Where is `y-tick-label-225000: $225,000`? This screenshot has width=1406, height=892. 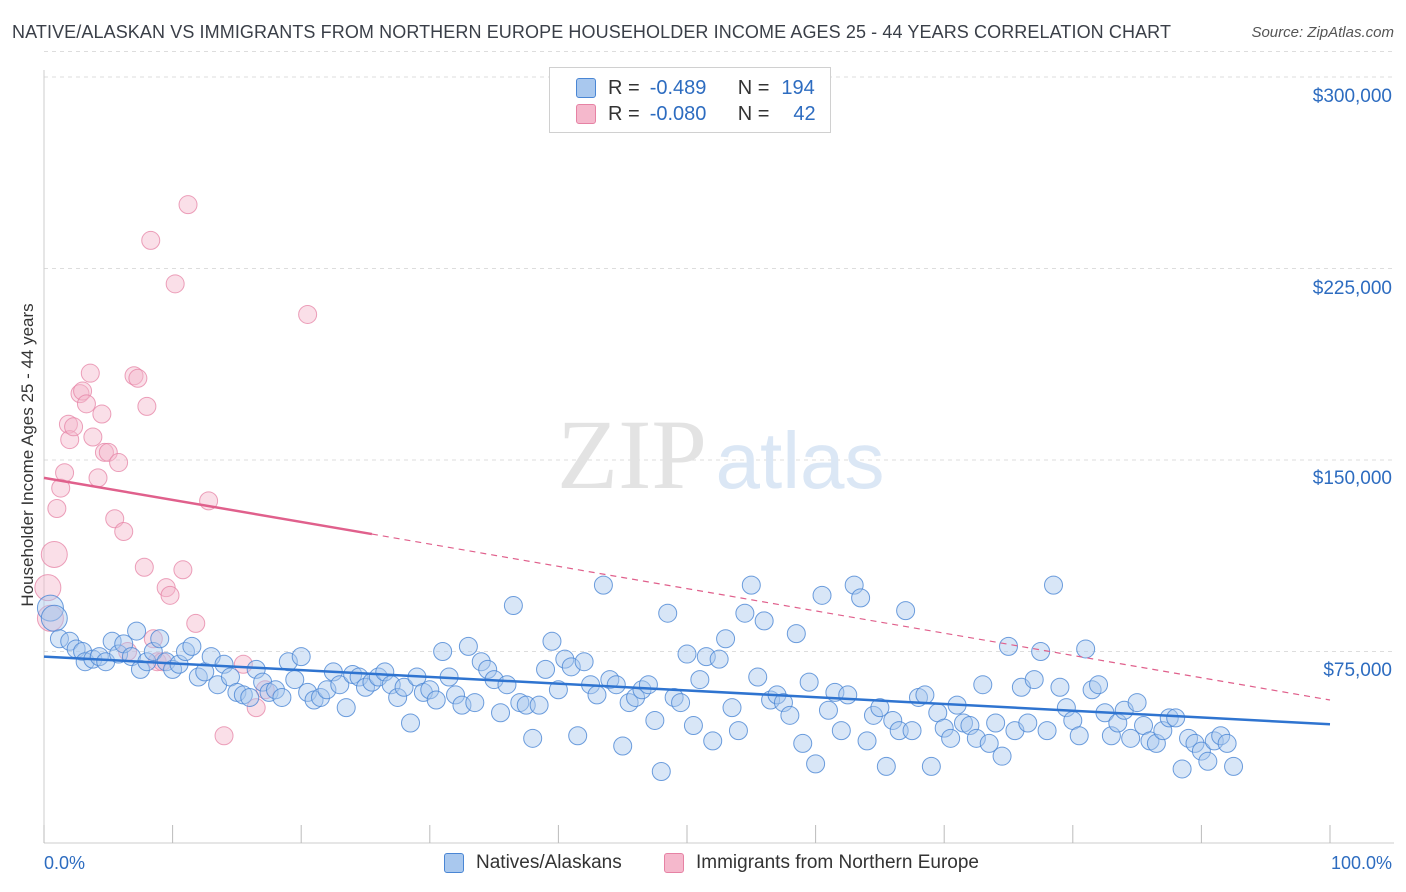
y-tick-label-225000: $225,000 is located at coordinates (1352, 288).